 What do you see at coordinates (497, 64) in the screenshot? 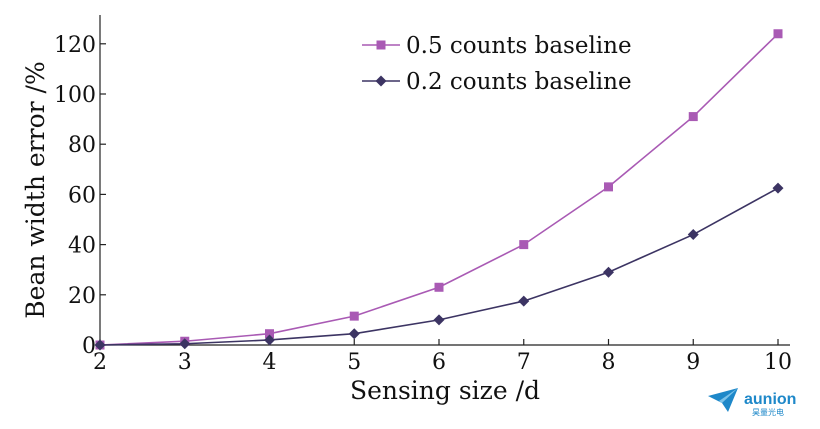
I see `legend: 0.5 counts baseline 0.2 counts baseline` at bounding box center [497, 64].